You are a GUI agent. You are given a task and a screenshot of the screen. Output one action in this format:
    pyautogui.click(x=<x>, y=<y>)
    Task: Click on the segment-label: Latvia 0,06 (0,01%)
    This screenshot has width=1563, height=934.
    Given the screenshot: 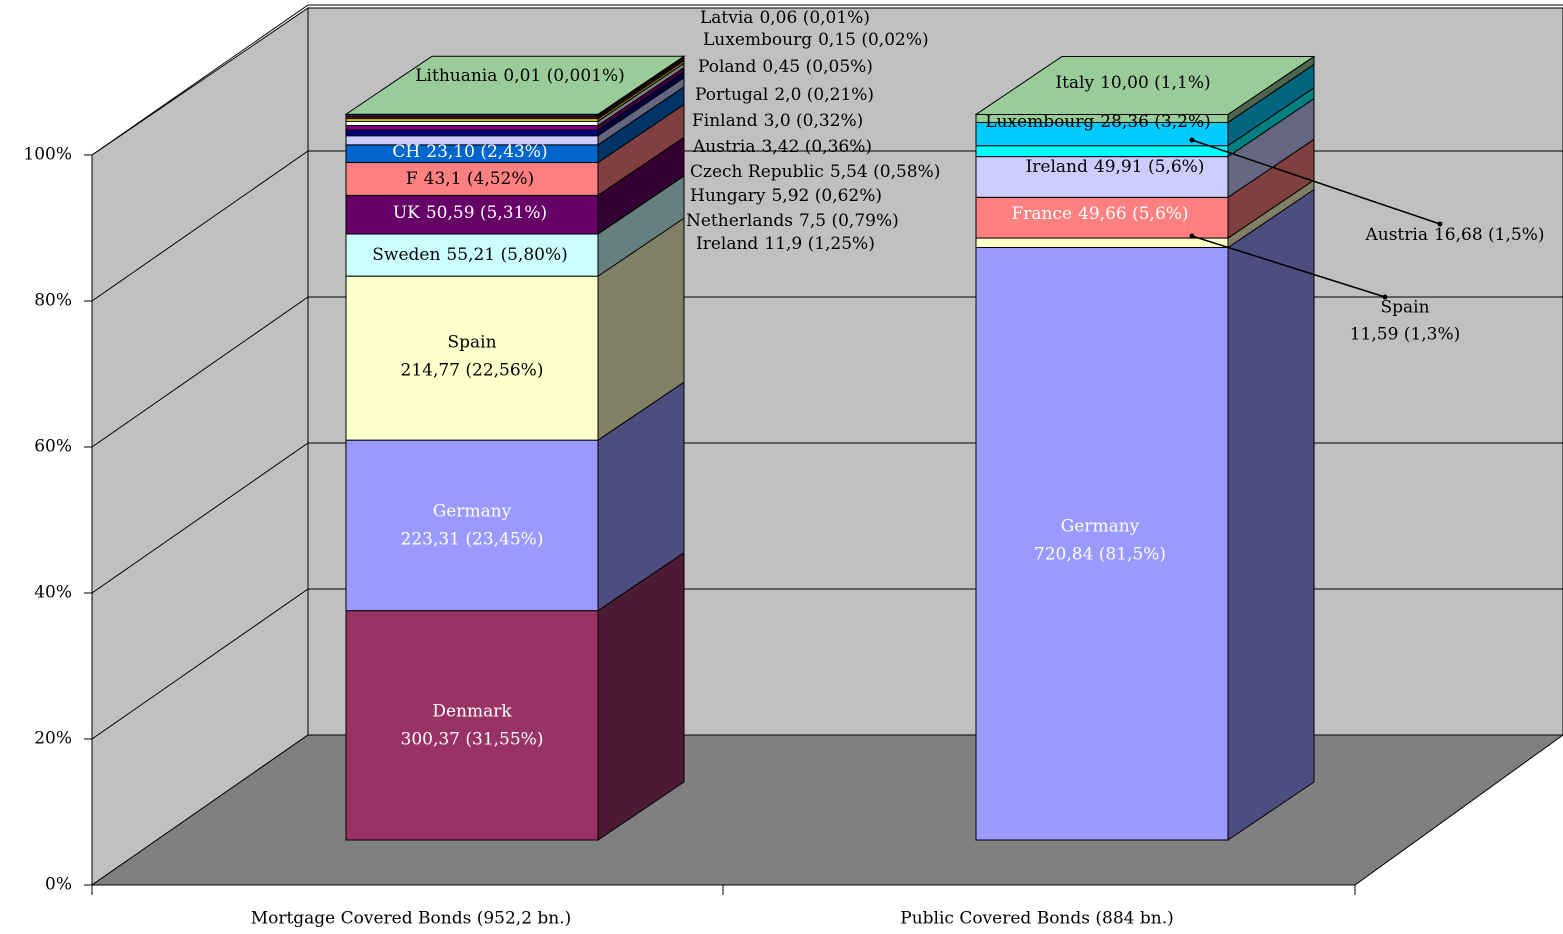 What is the action you would take?
    pyautogui.click(x=785, y=18)
    